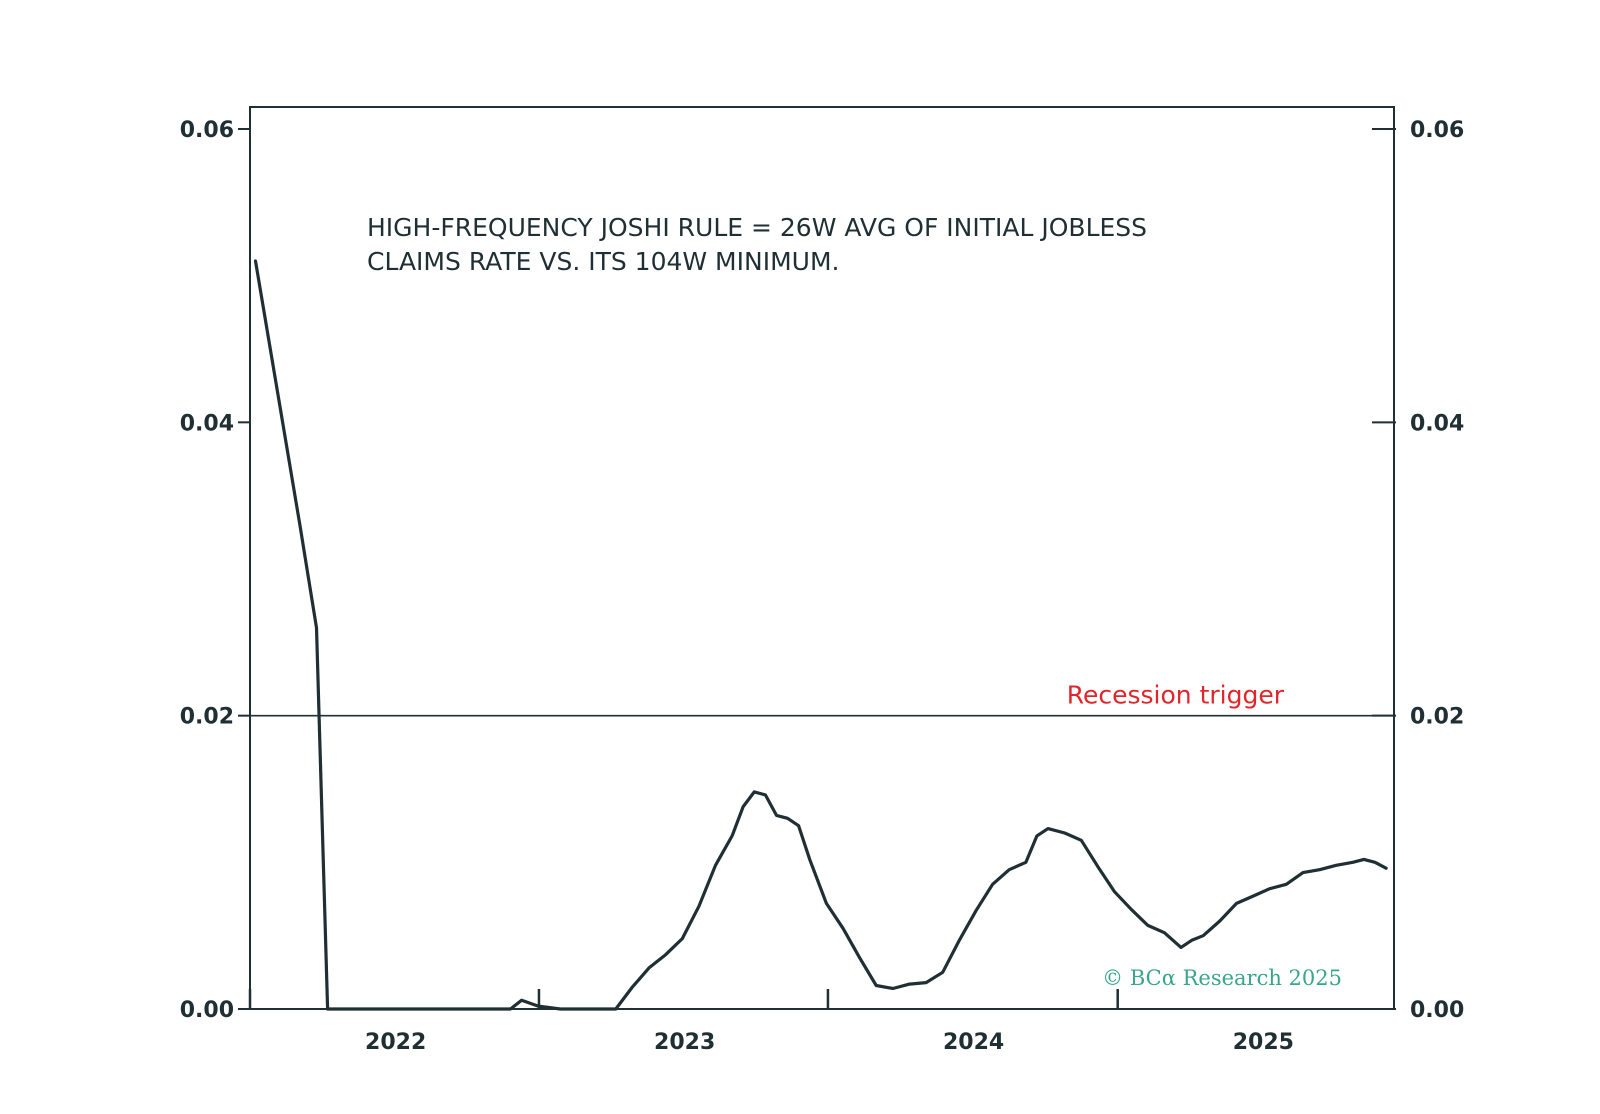  What do you see at coordinates (603, 261) in the screenshot?
I see `annotation-line-2: CLAIMS RATE VS. ITS 104W MINIMUM.` at bounding box center [603, 261].